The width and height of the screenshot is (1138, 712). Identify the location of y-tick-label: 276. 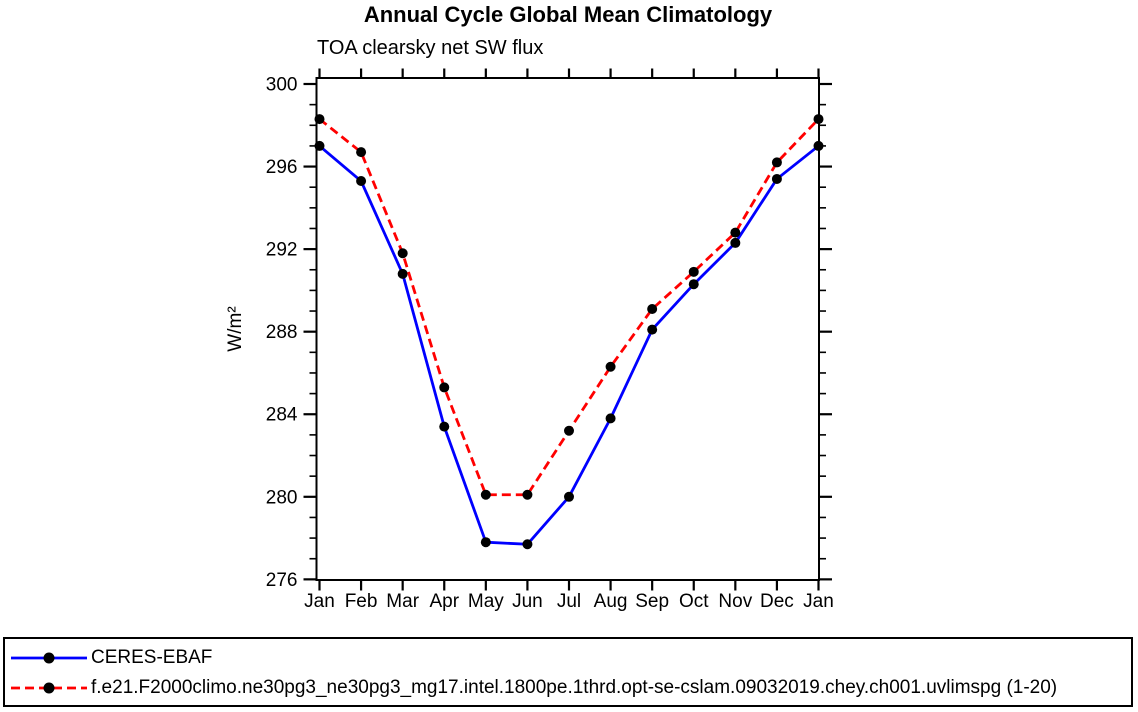
(282, 580).